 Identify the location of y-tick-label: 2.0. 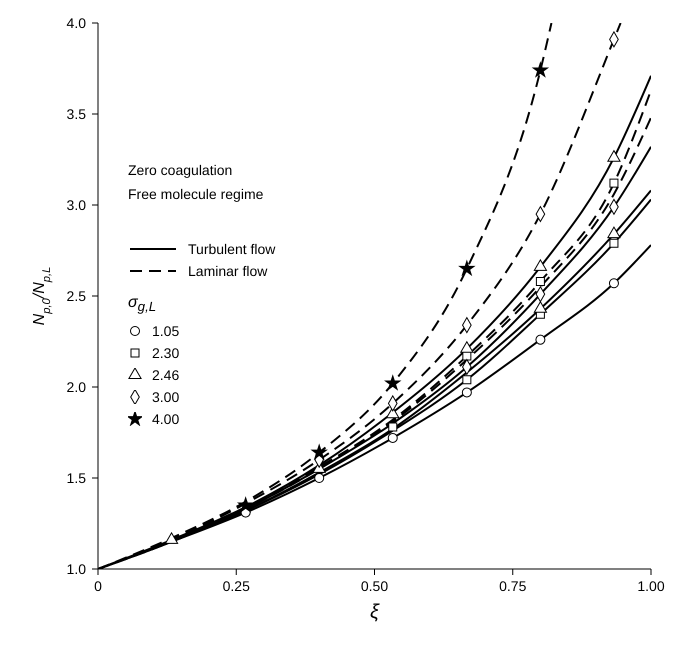
(76, 387).